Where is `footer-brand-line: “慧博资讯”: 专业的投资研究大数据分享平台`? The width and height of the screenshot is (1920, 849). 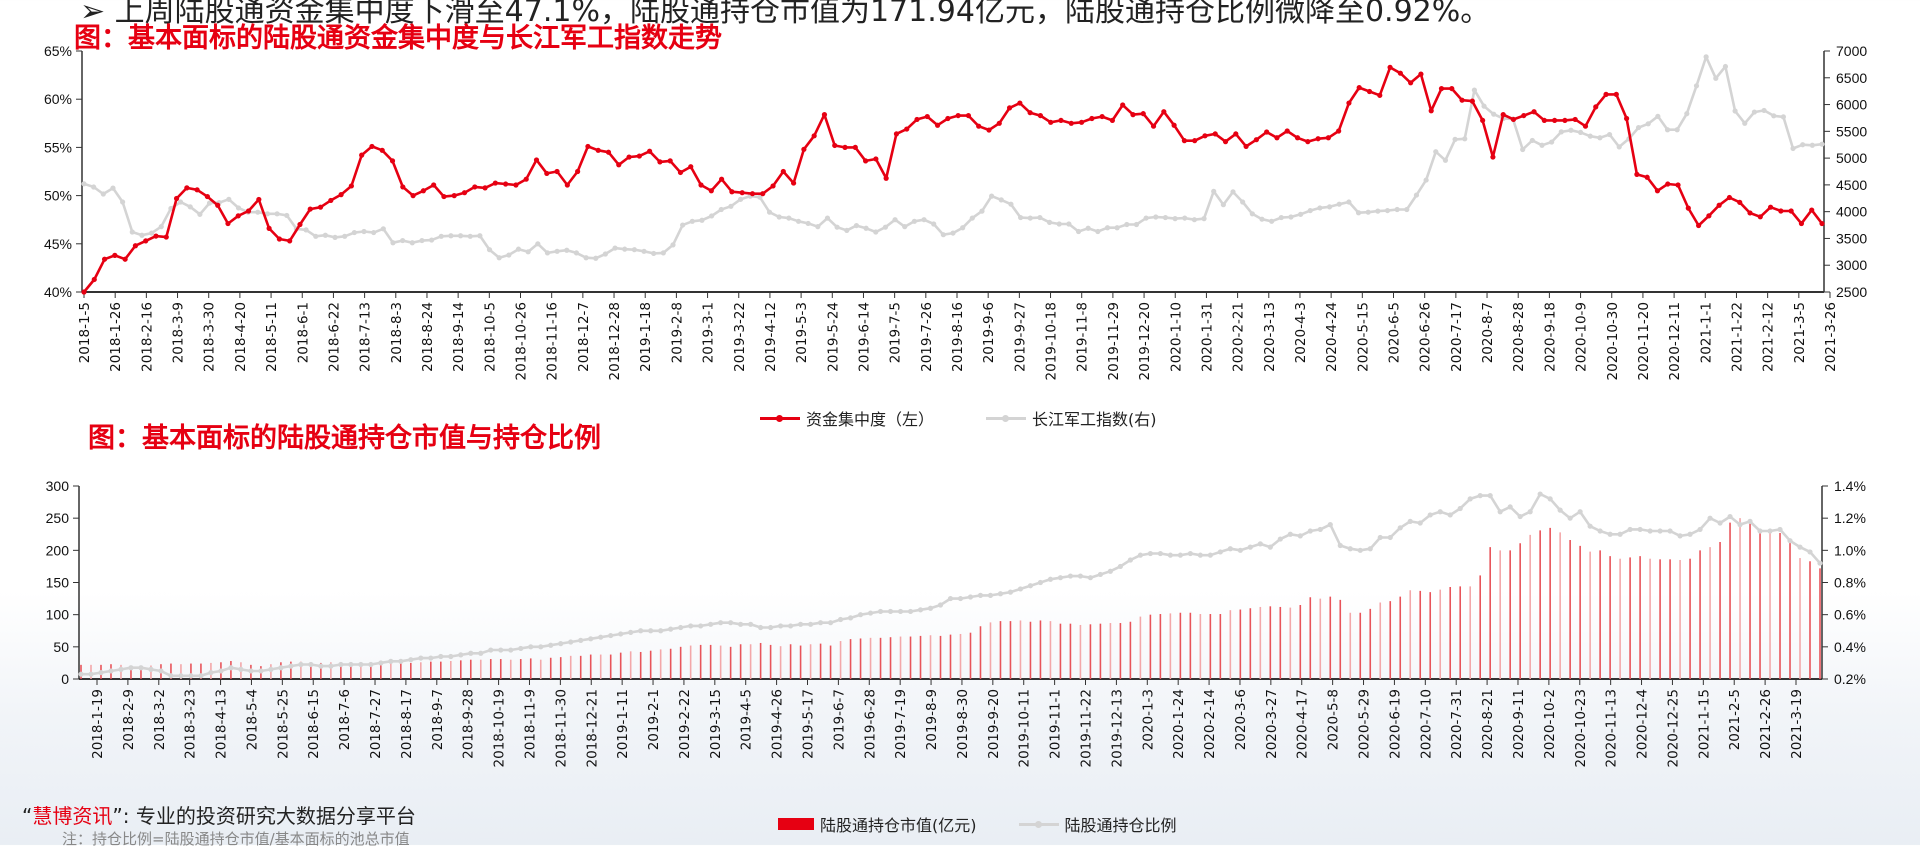 footer-brand-line: “慧博资讯”: 专业的投资研究大数据分享平台 is located at coordinates (219, 814).